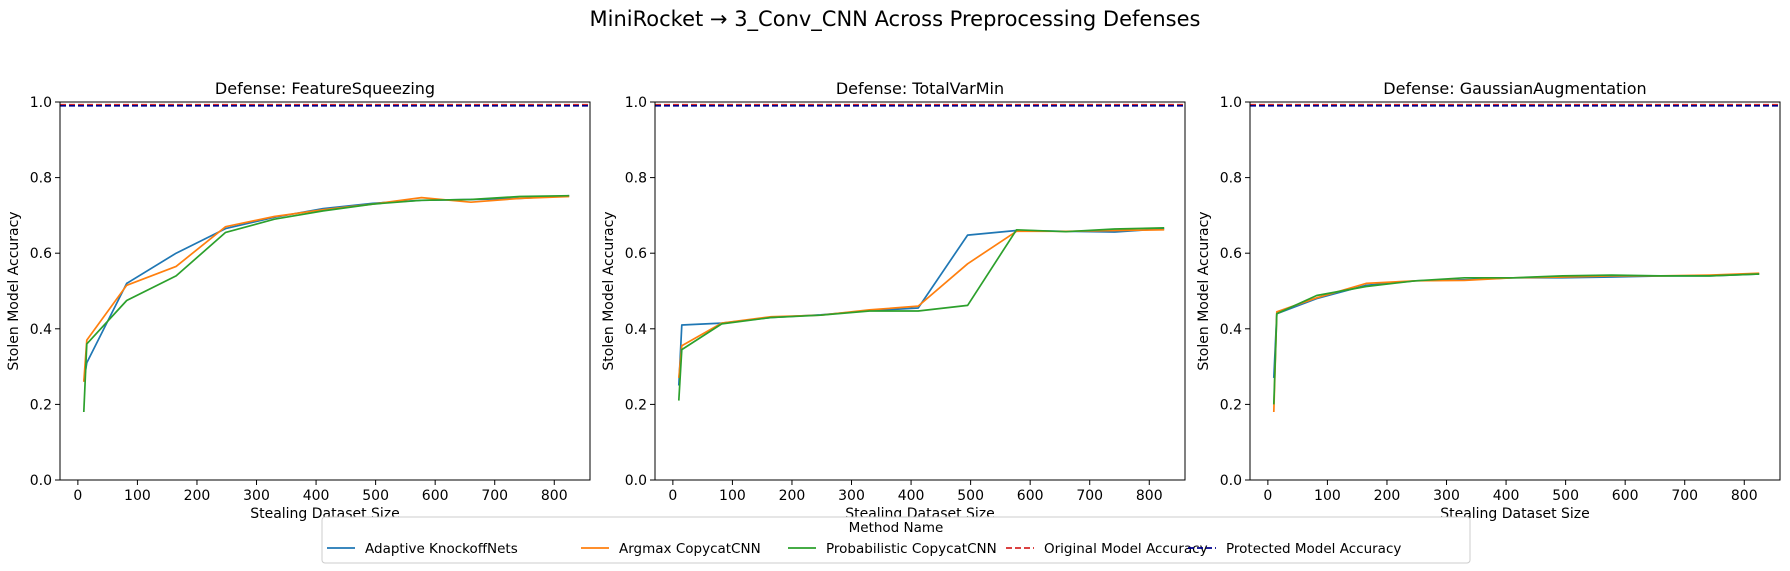 Image resolution: width=1790 pixels, height=571 pixels. I want to click on legend-entry-label: Original Model Accuracy, so click(1126, 549).